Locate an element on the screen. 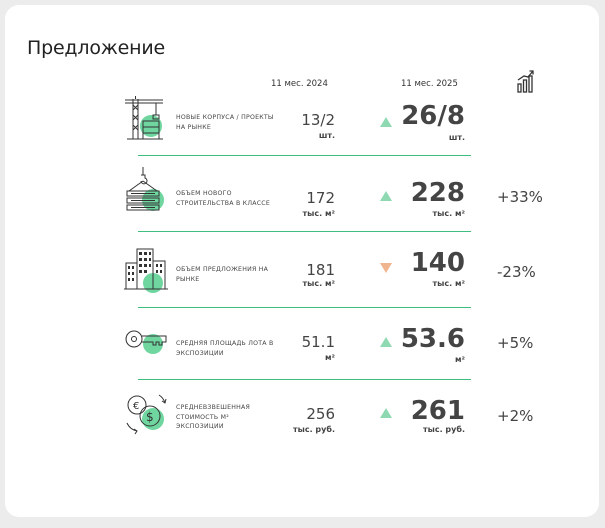 Image resolution: width=605 pixels, height=528 pixels. column-header-2025: 11 мес. 2025 is located at coordinates (429, 84).